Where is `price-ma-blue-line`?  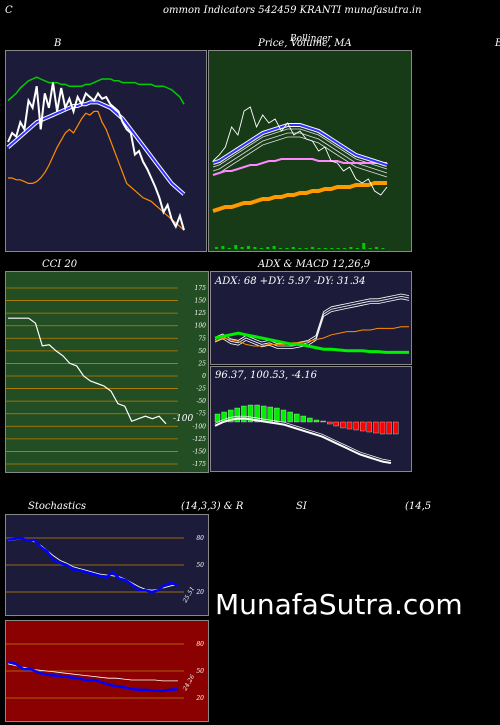 price-ma-blue-line is located at coordinates (300, 145).